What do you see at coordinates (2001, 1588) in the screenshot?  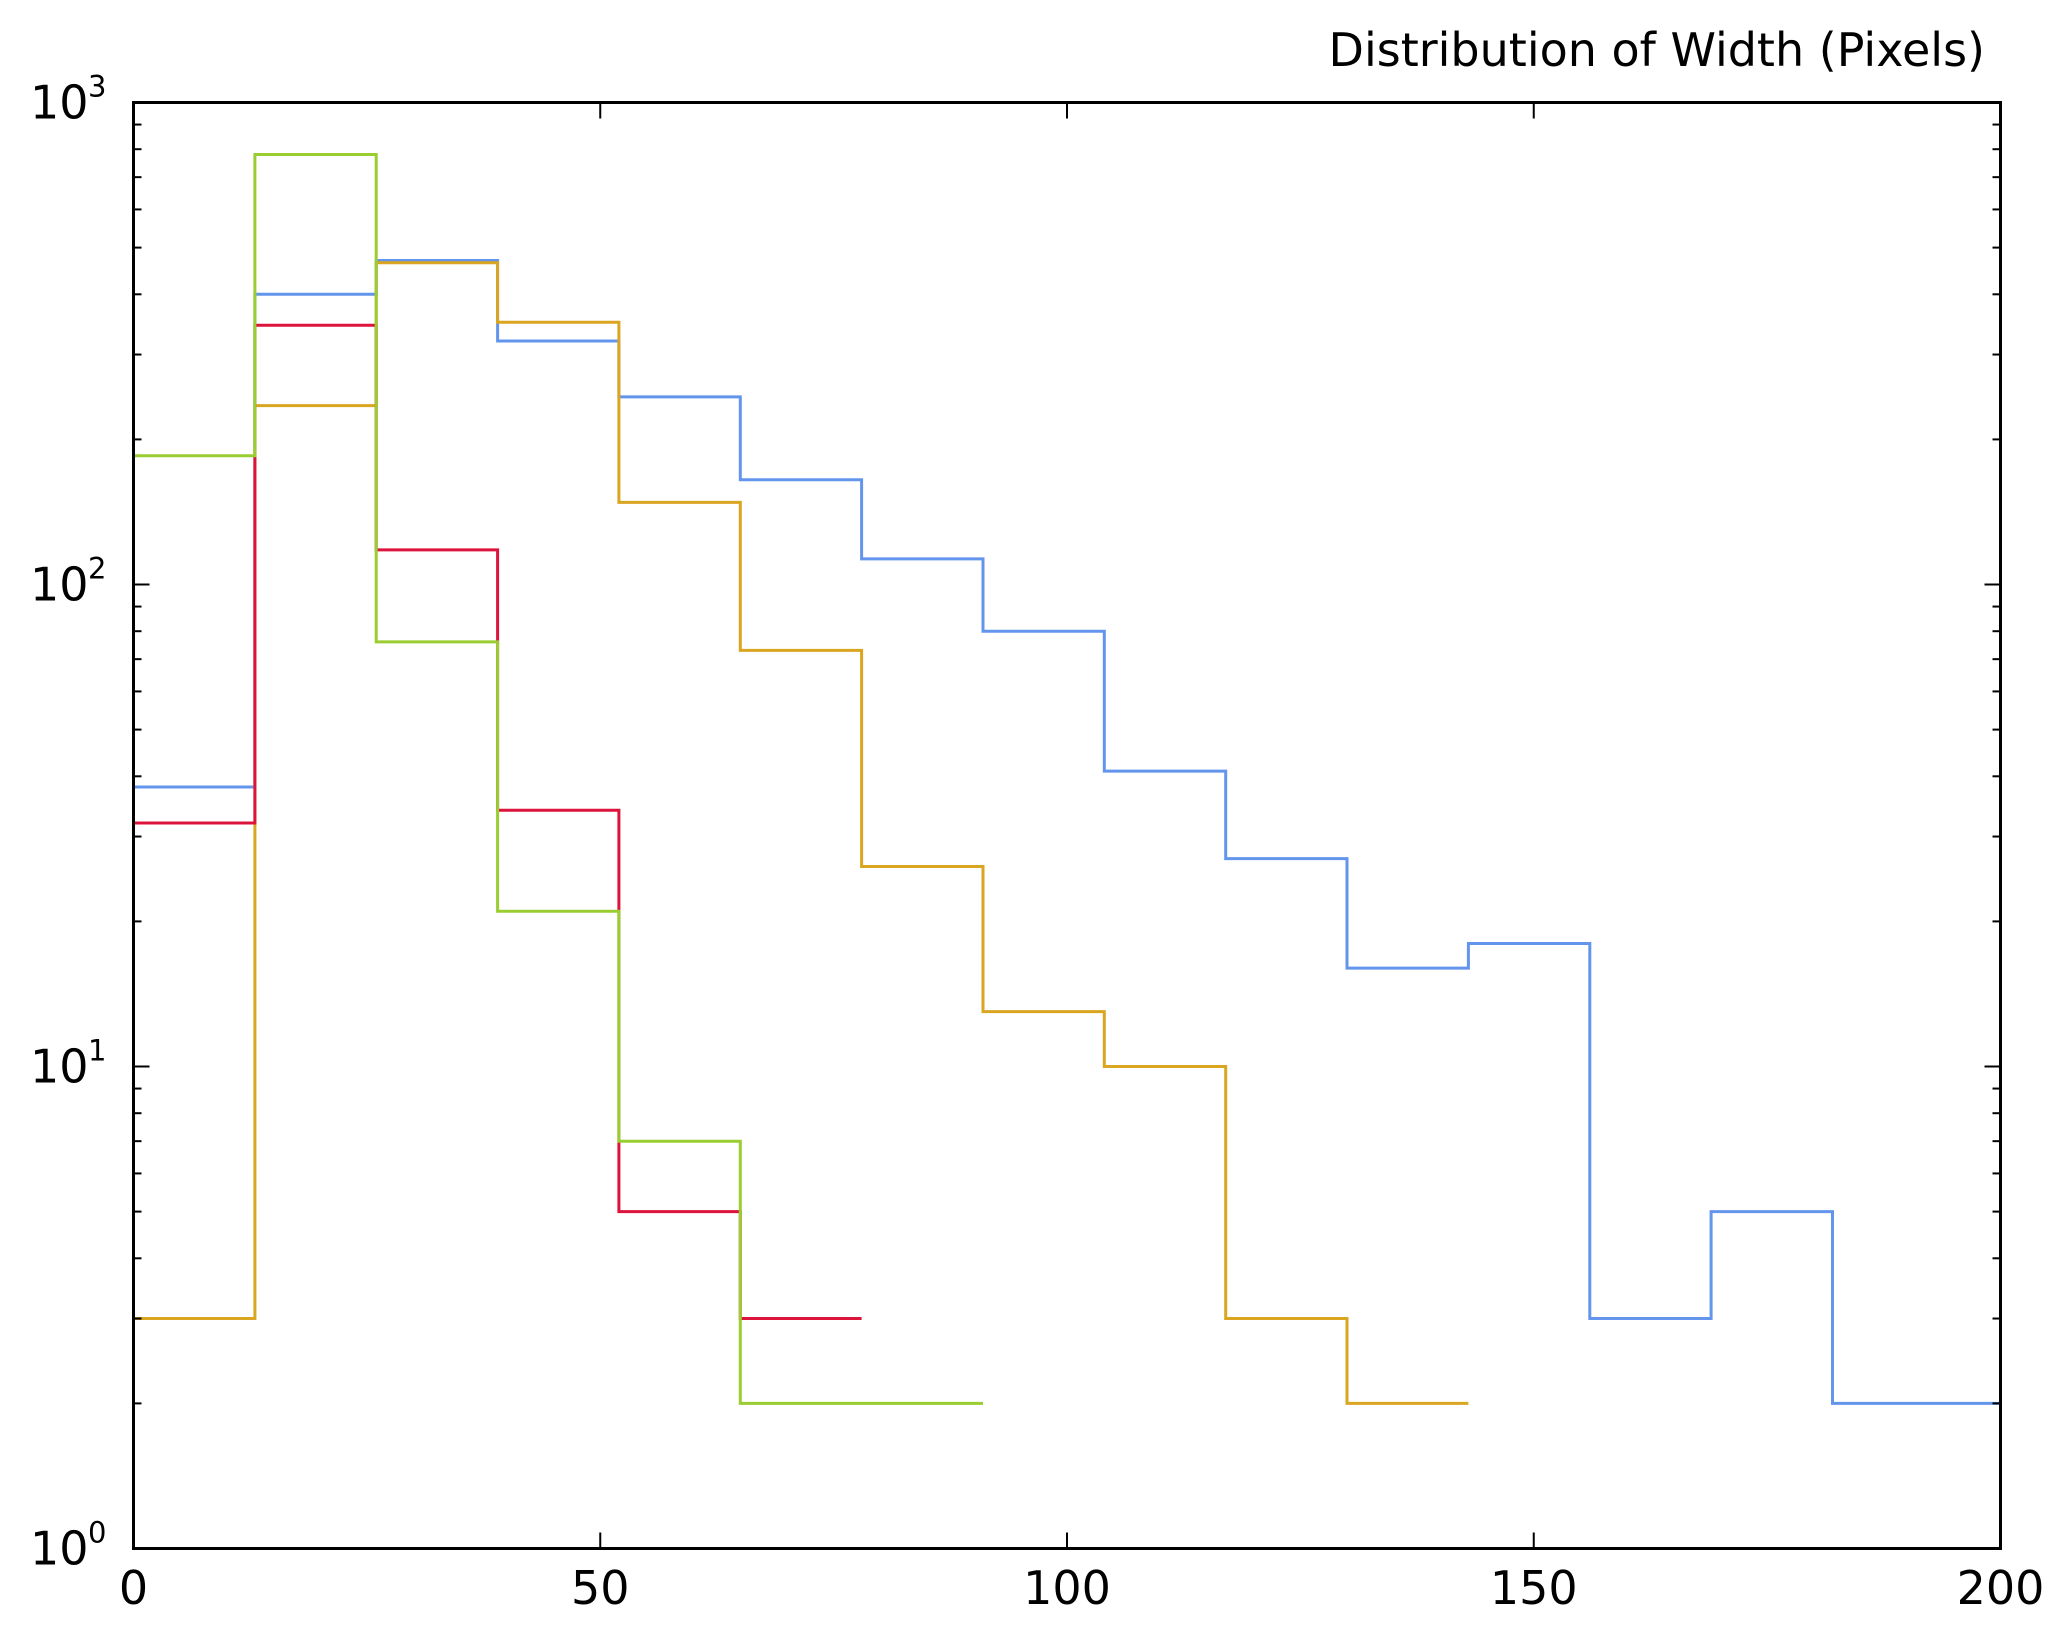 I see `x-tick-label: 200` at bounding box center [2001, 1588].